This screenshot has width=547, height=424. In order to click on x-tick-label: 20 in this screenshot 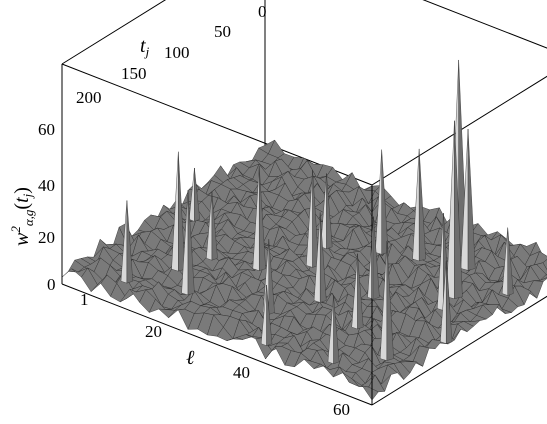, I will do `click(153, 331)`.